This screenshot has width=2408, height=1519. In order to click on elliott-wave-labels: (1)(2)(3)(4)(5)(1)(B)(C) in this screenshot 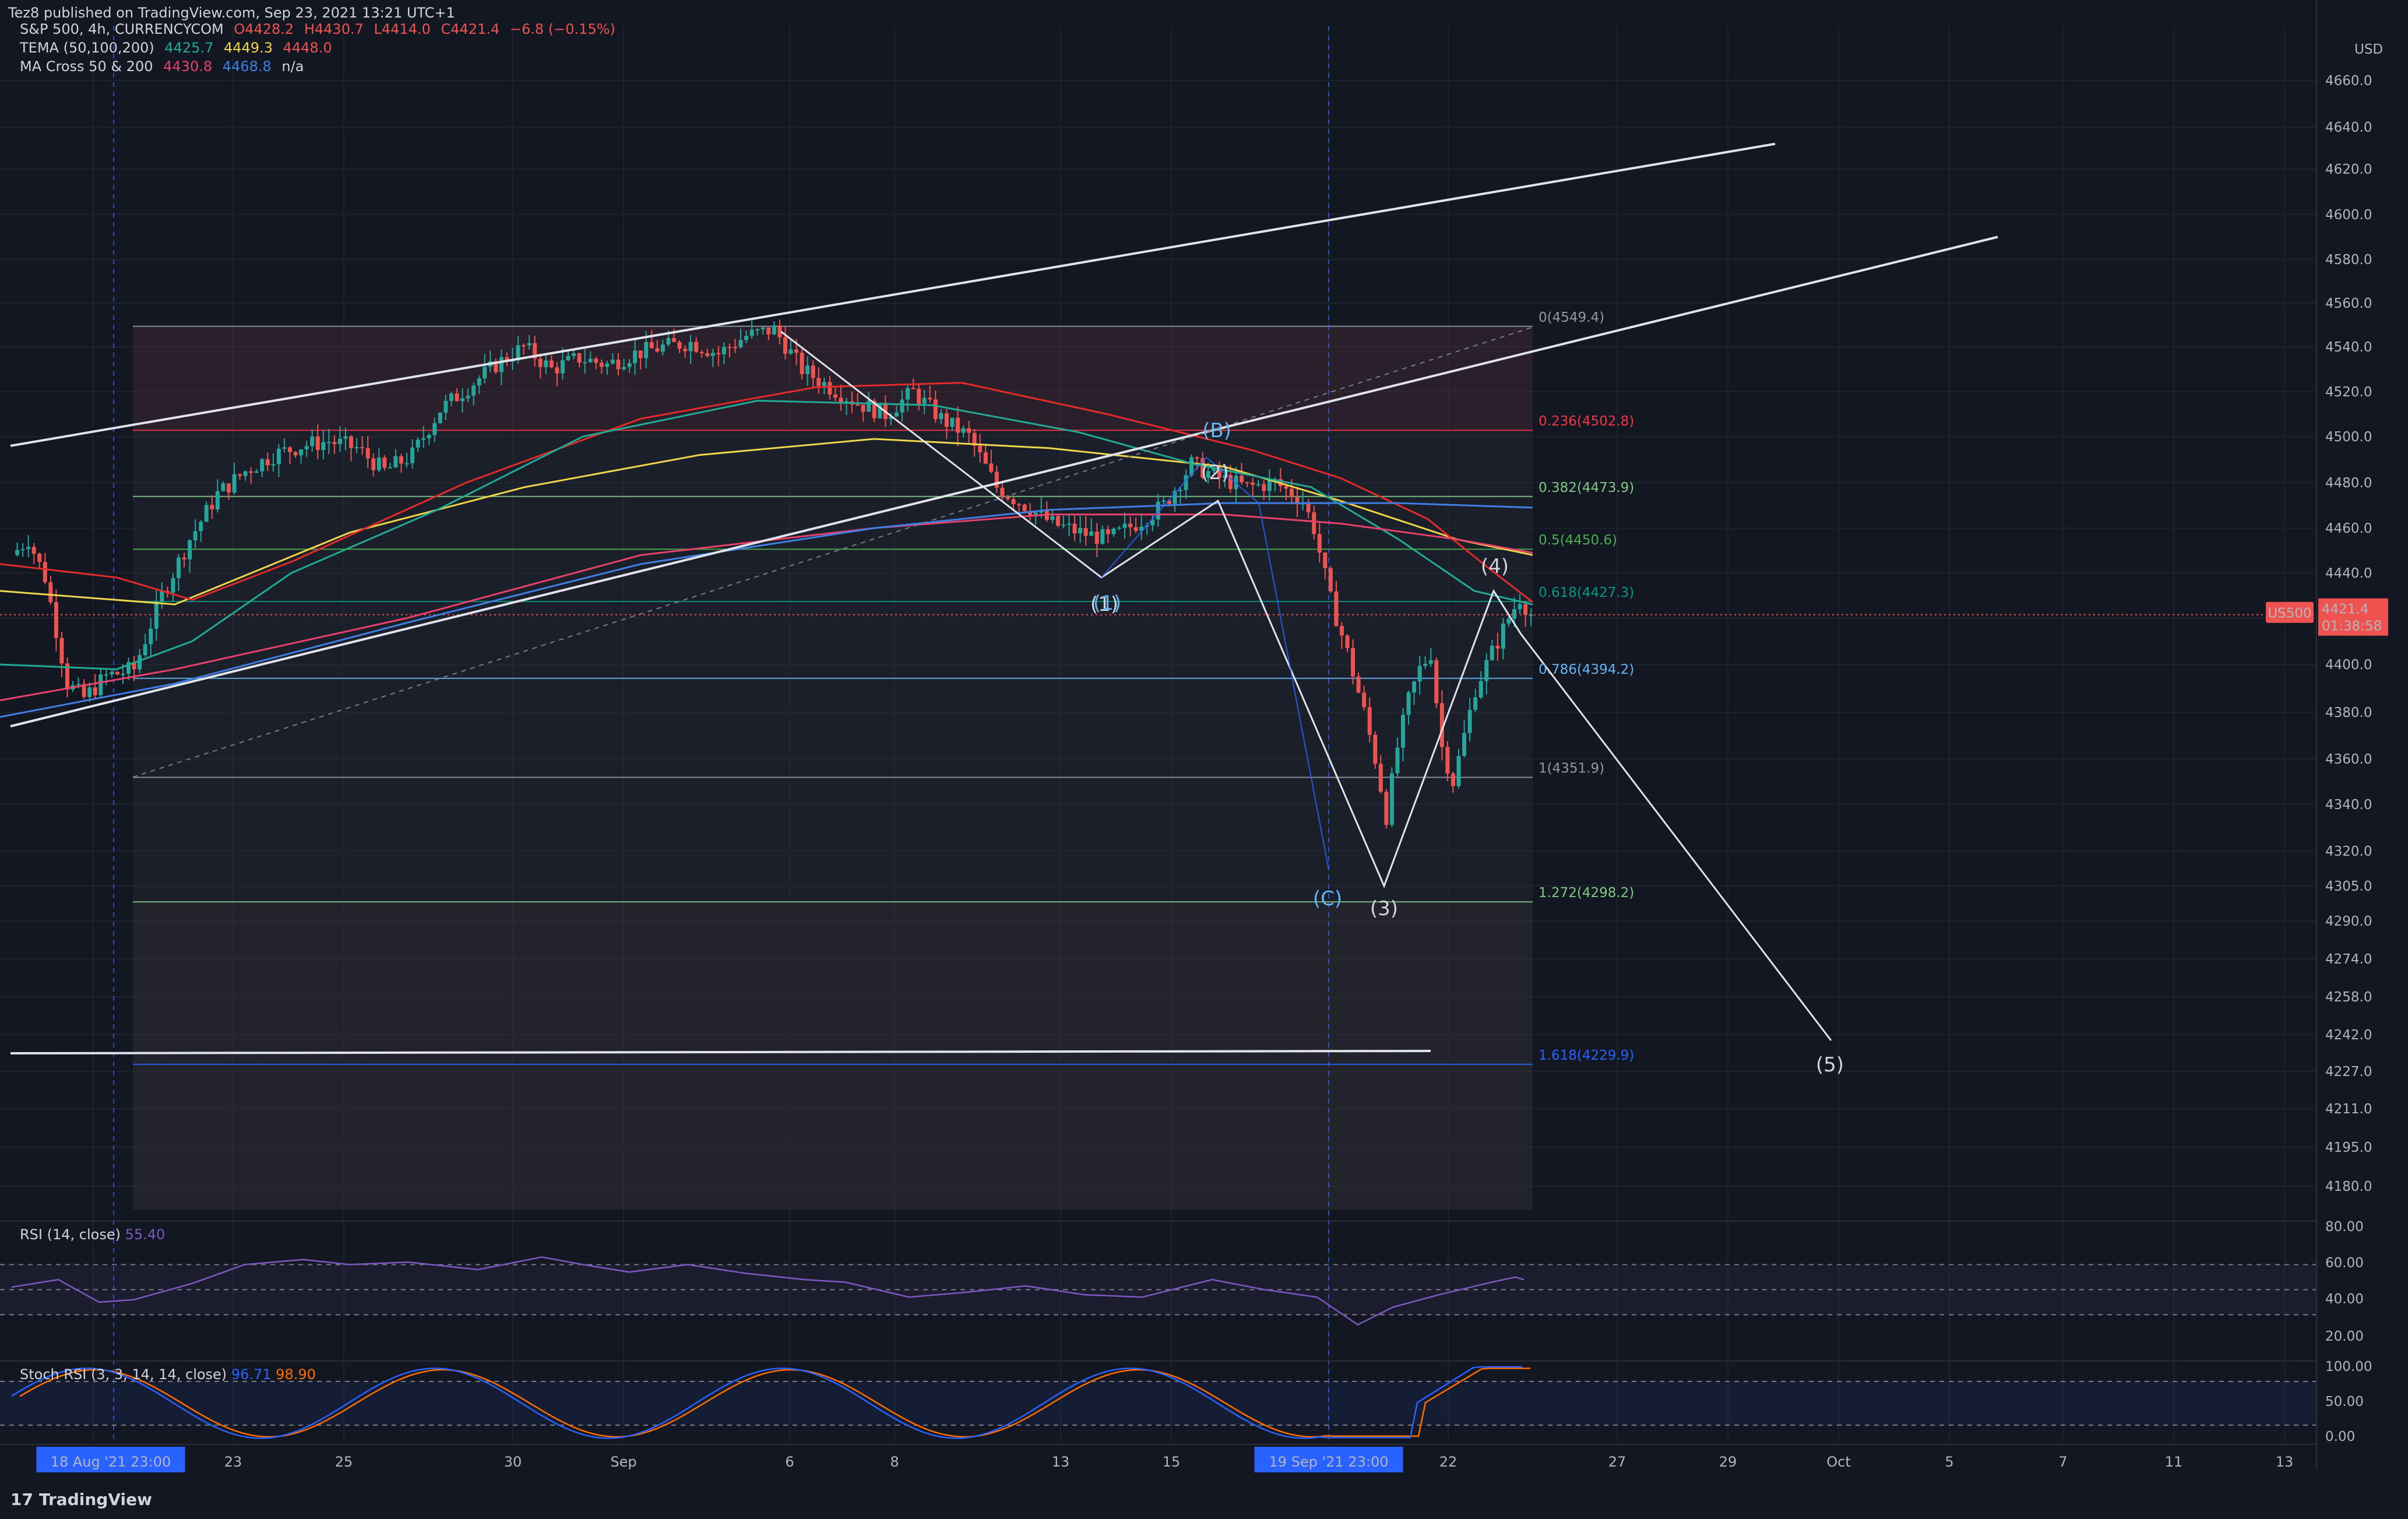, I will do `click(1467, 748)`.